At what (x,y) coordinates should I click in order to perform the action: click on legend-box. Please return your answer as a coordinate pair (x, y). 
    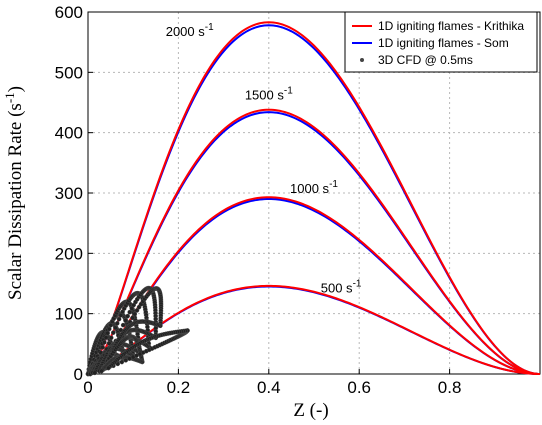
    Looking at the image, I should click on (441, 42).